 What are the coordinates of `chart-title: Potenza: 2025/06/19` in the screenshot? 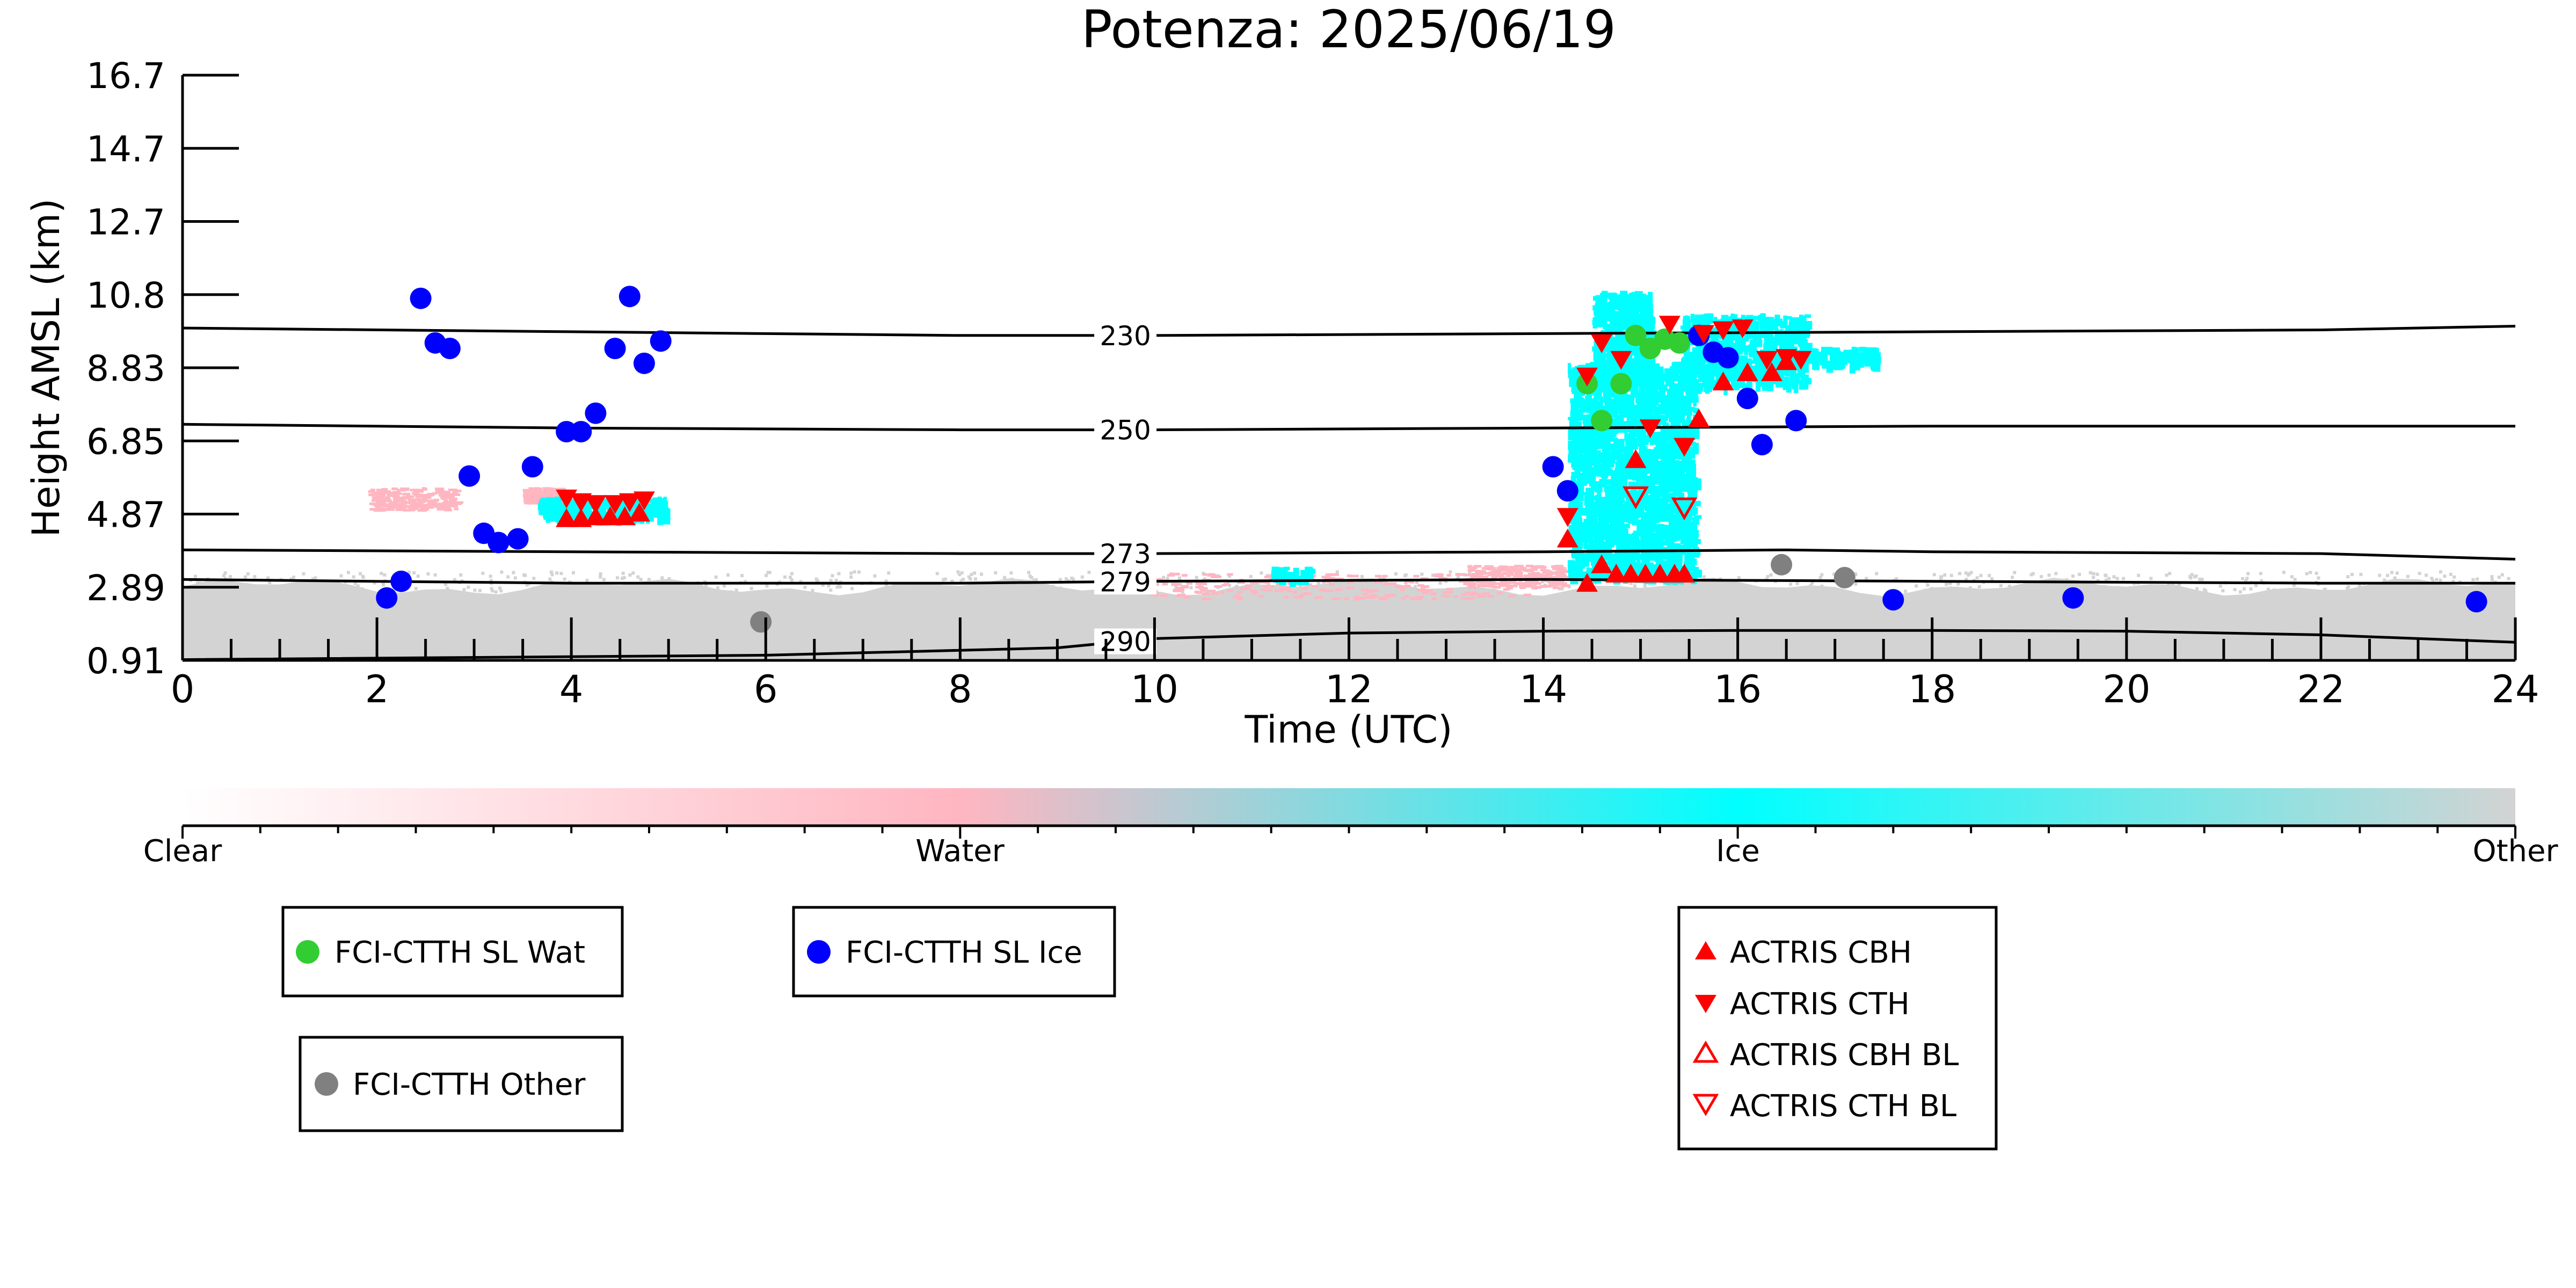 It's located at (1348, 30).